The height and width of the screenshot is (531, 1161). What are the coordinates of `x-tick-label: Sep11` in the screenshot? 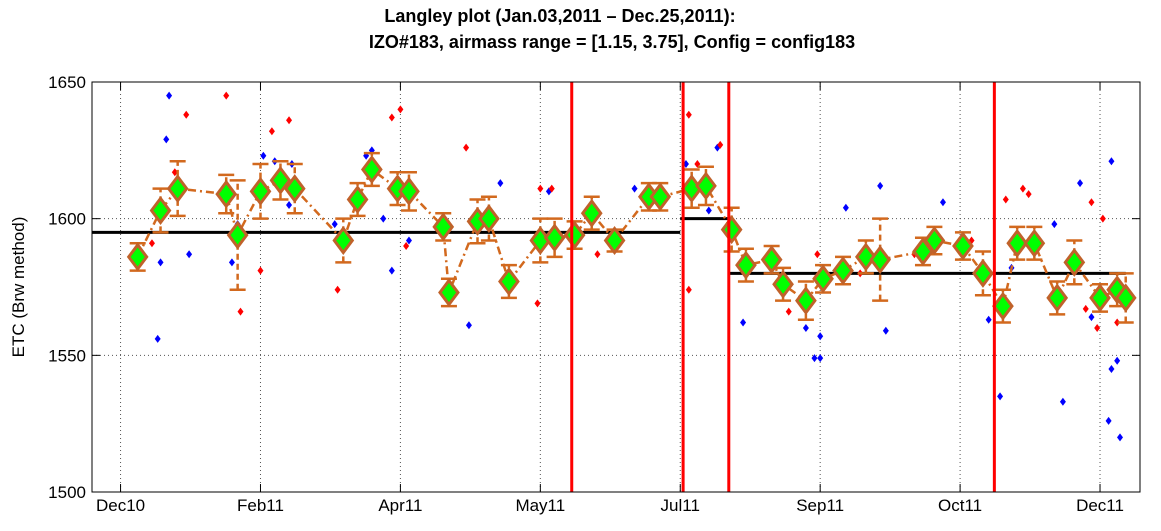 It's located at (820, 505).